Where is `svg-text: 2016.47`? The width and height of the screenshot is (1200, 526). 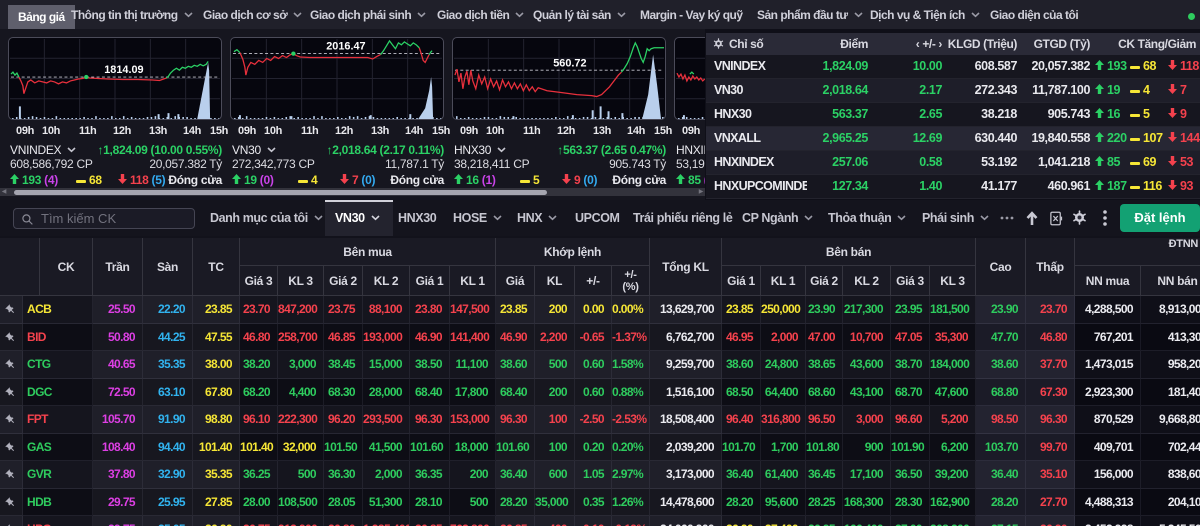 svg-text: 2016.47 is located at coordinates (345, 47).